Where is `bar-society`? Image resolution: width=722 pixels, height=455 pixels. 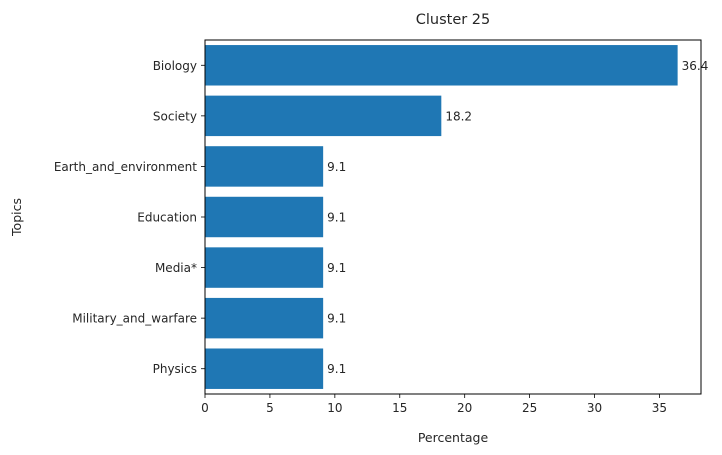
bar-society is located at coordinates (323, 116).